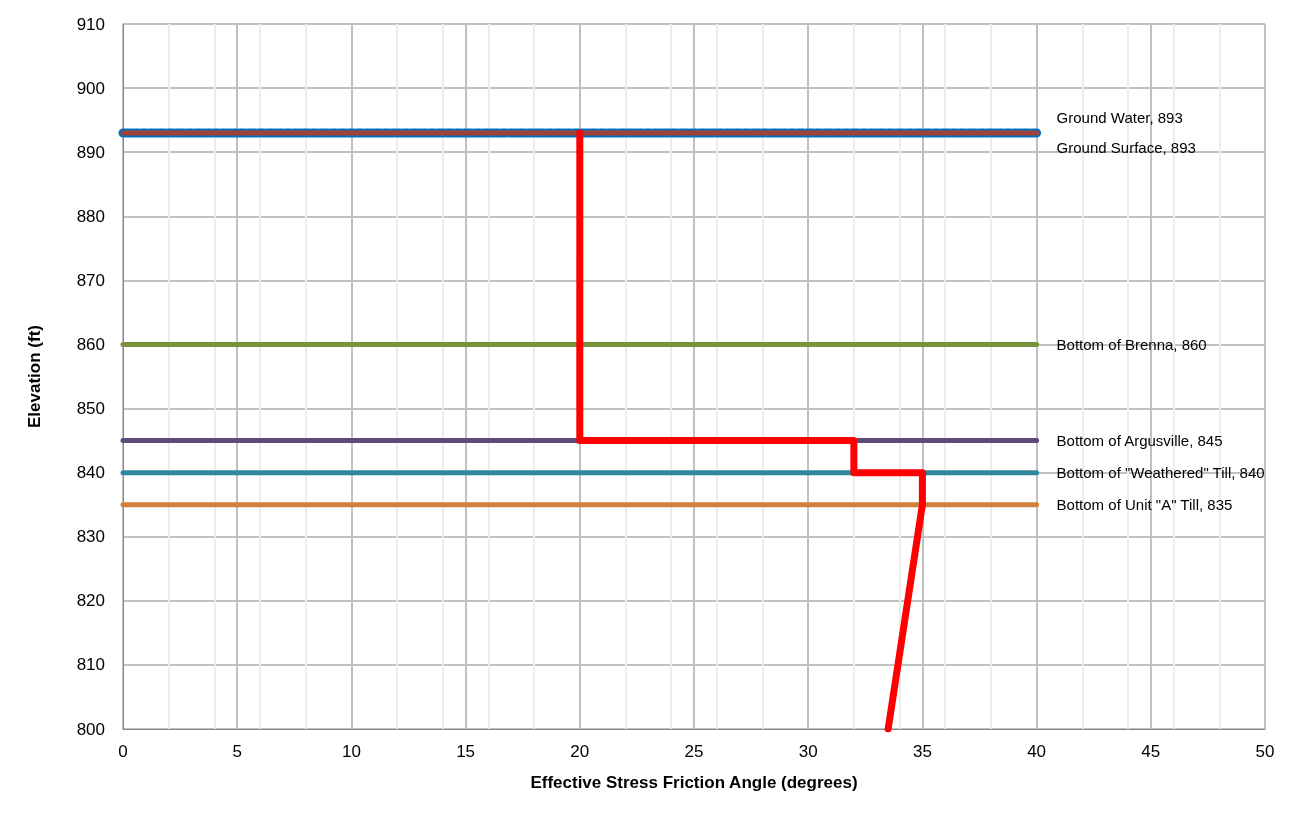  What do you see at coordinates (1160, 473) in the screenshot?
I see `annotation: Bottom of "Weathered" Till, 840` at bounding box center [1160, 473].